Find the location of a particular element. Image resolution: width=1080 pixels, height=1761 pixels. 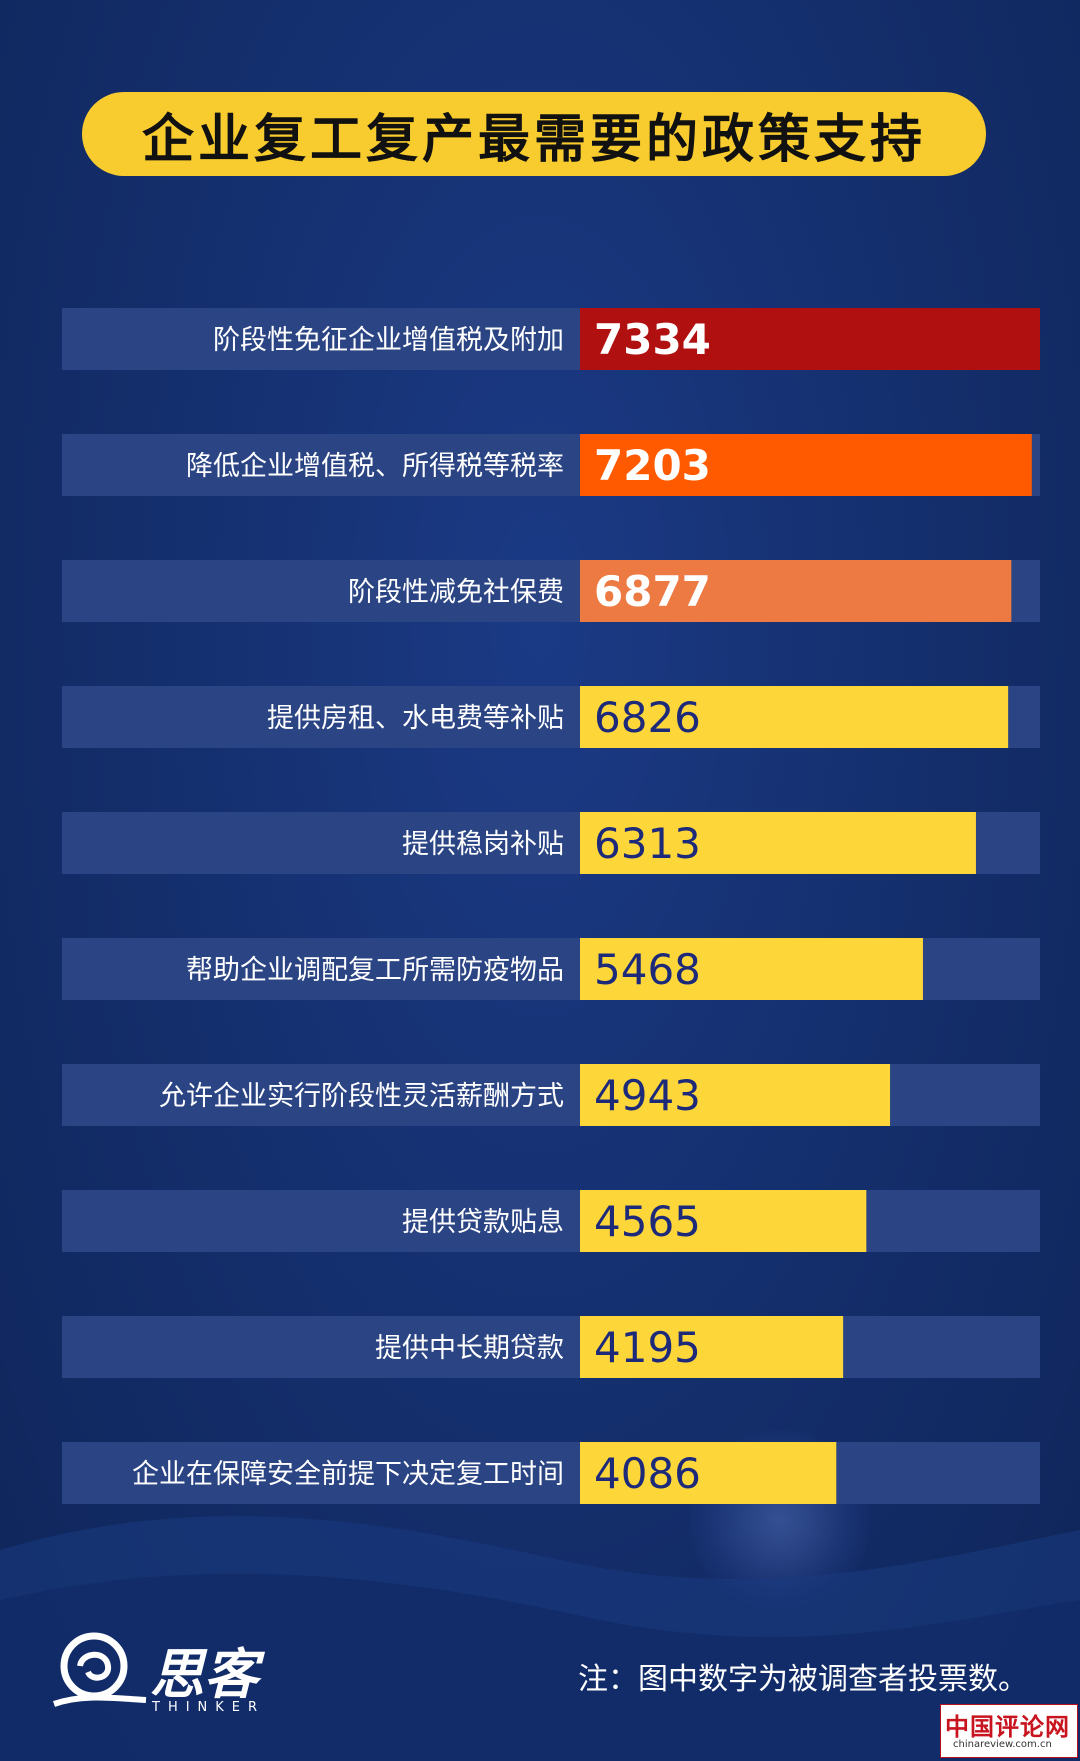

bar-category-label: 提供中长期贷款 is located at coordinates (469, 1348).